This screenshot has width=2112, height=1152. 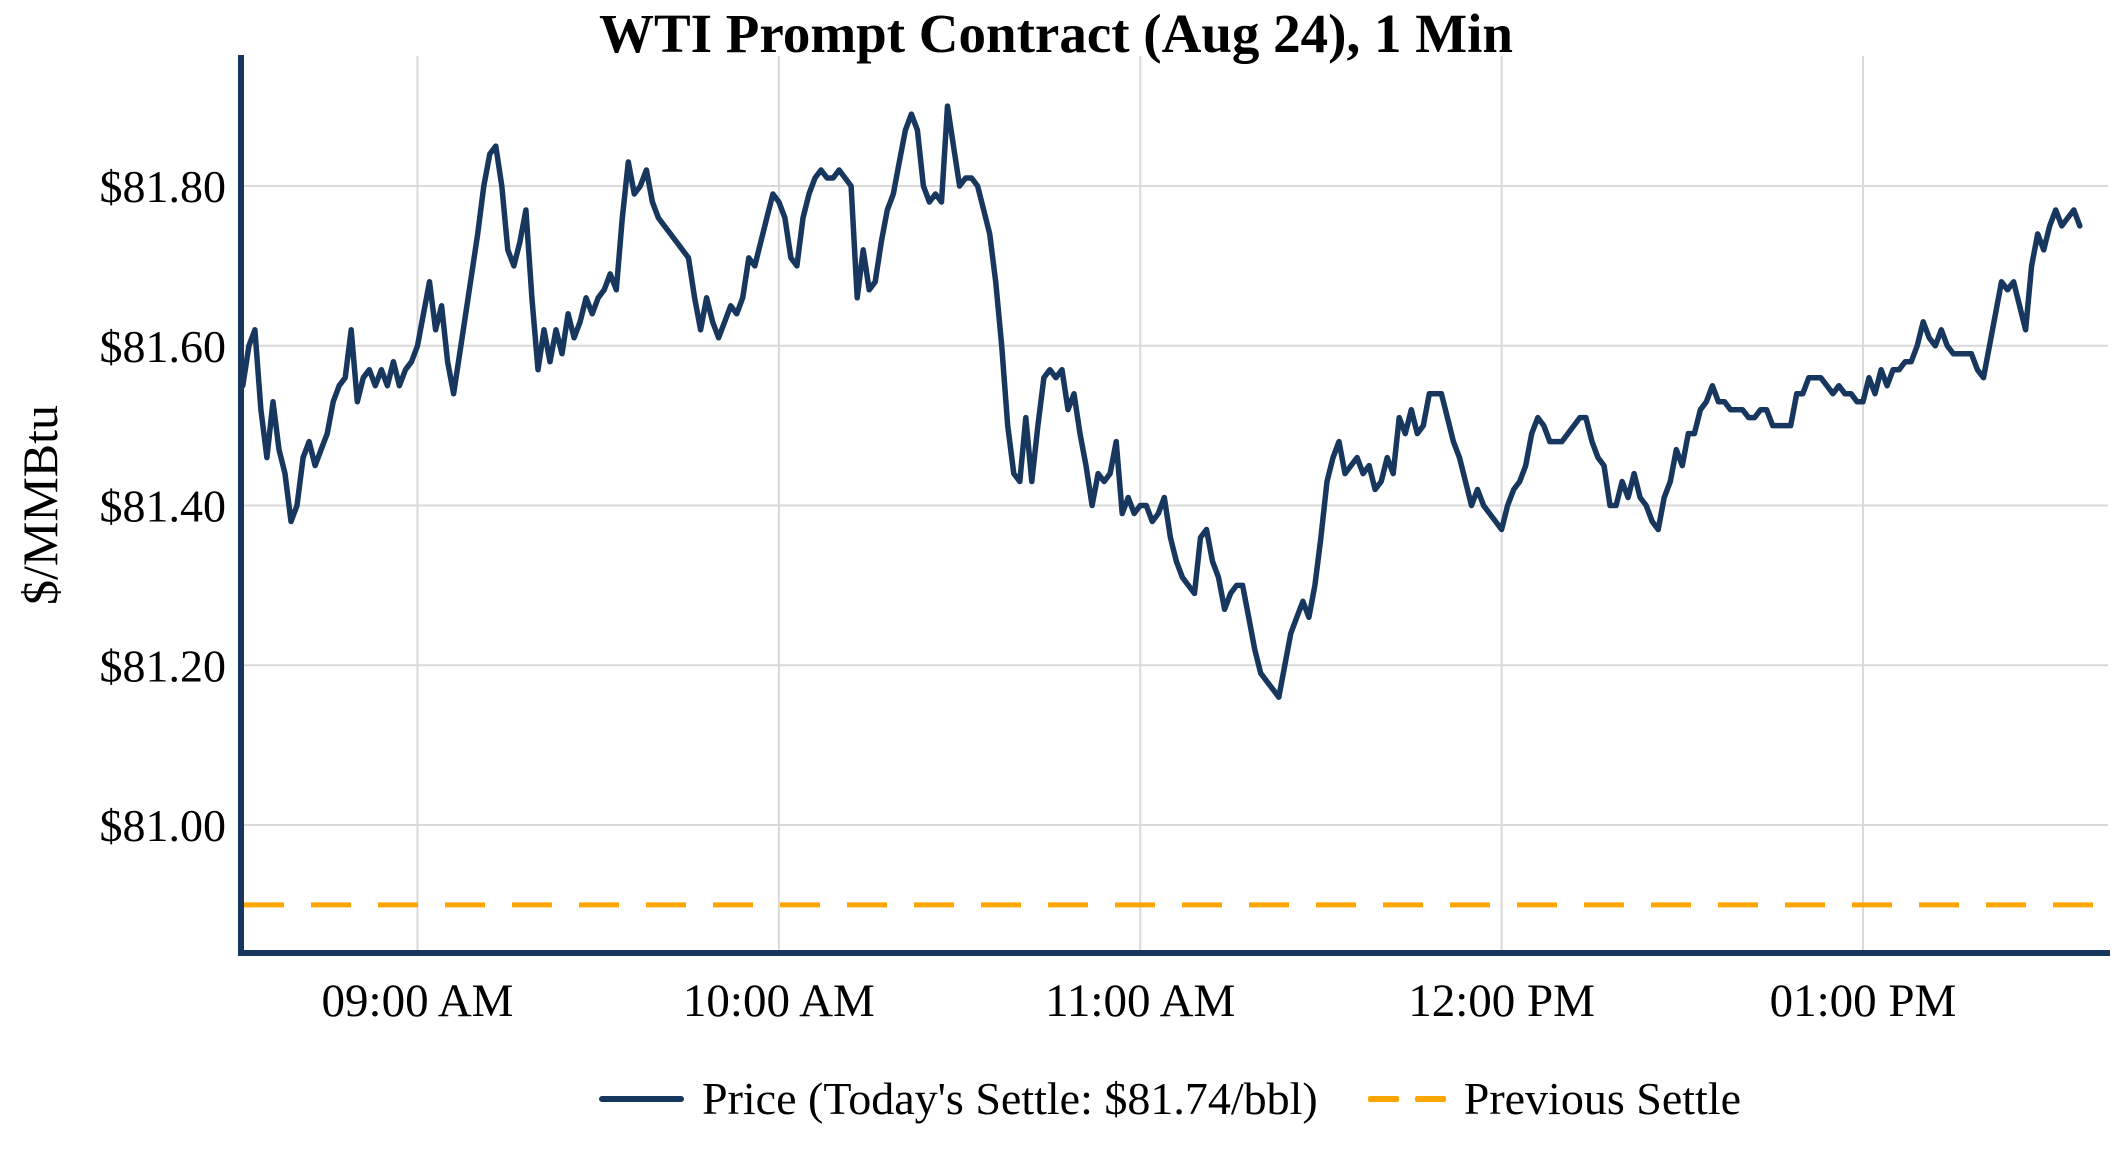 I want to click on y-tick-labels: $81.00 $81.20 $81.40 $81.60 $81.80, so click(x=163, y=506).